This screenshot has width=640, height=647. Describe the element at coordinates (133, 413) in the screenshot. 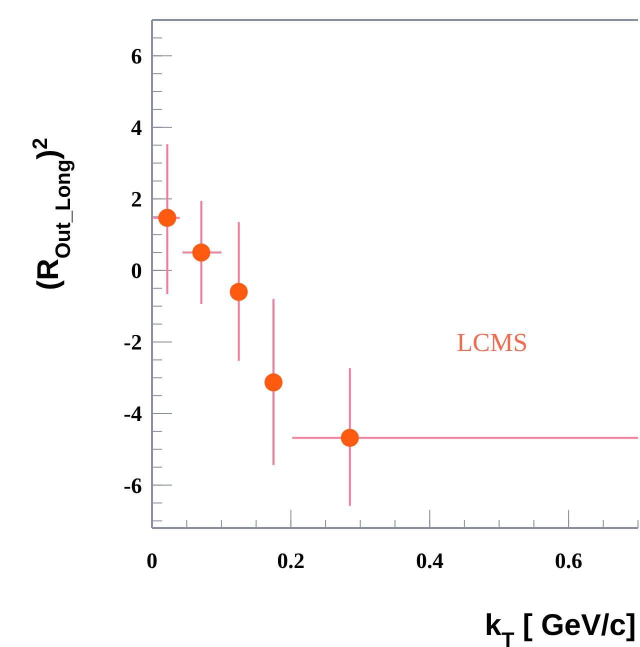

I see `y-tick-label: -4` at that location.